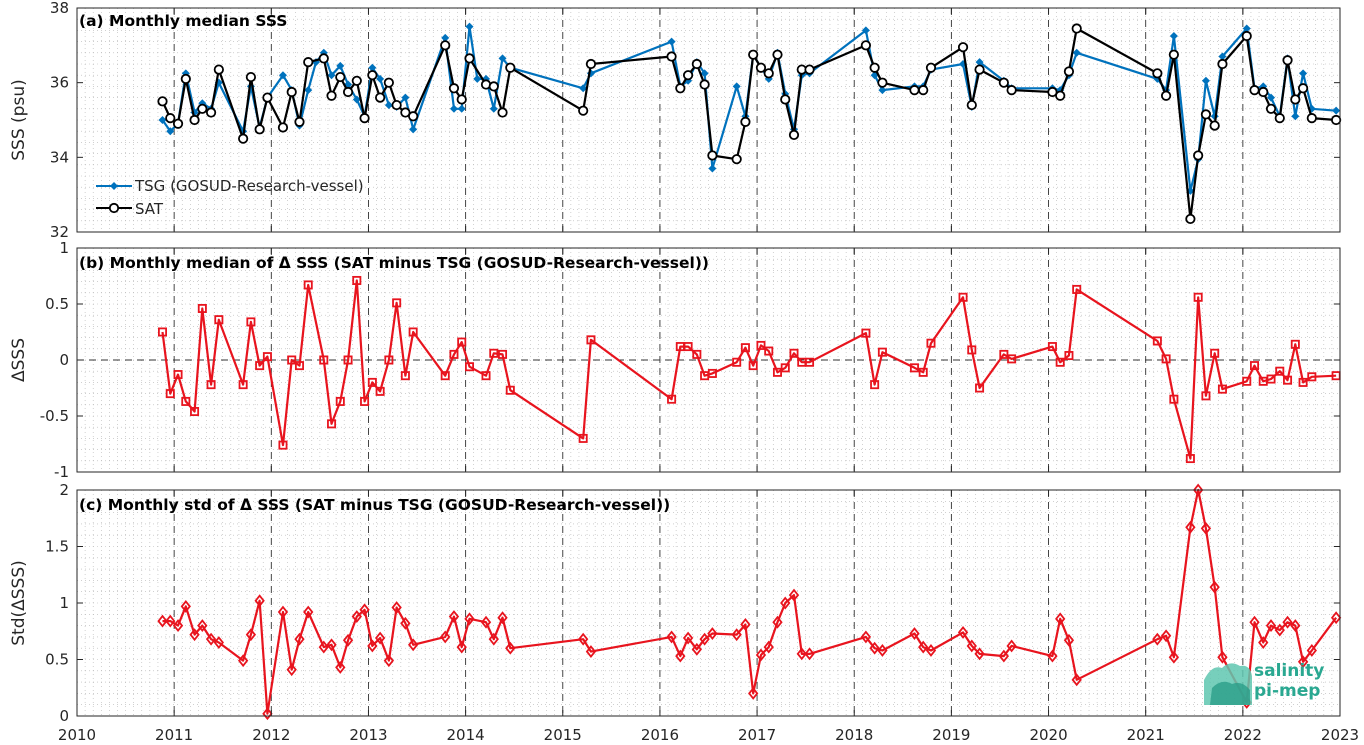  Describe the element at coordinates (854, 735) in the screenshot. I see `x-tick-label: 2018` at that location.